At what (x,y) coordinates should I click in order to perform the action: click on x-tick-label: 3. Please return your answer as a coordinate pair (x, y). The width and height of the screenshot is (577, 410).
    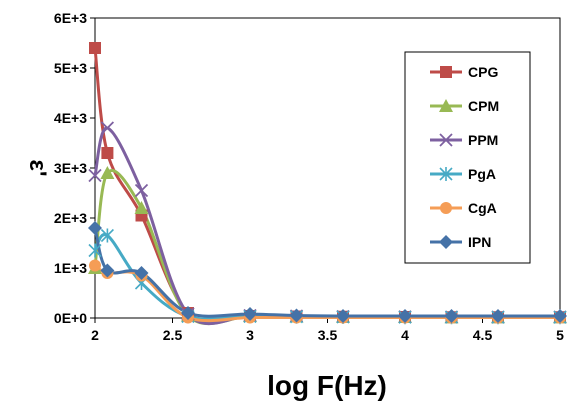
    Looking at the image, I should click on (250, 335).